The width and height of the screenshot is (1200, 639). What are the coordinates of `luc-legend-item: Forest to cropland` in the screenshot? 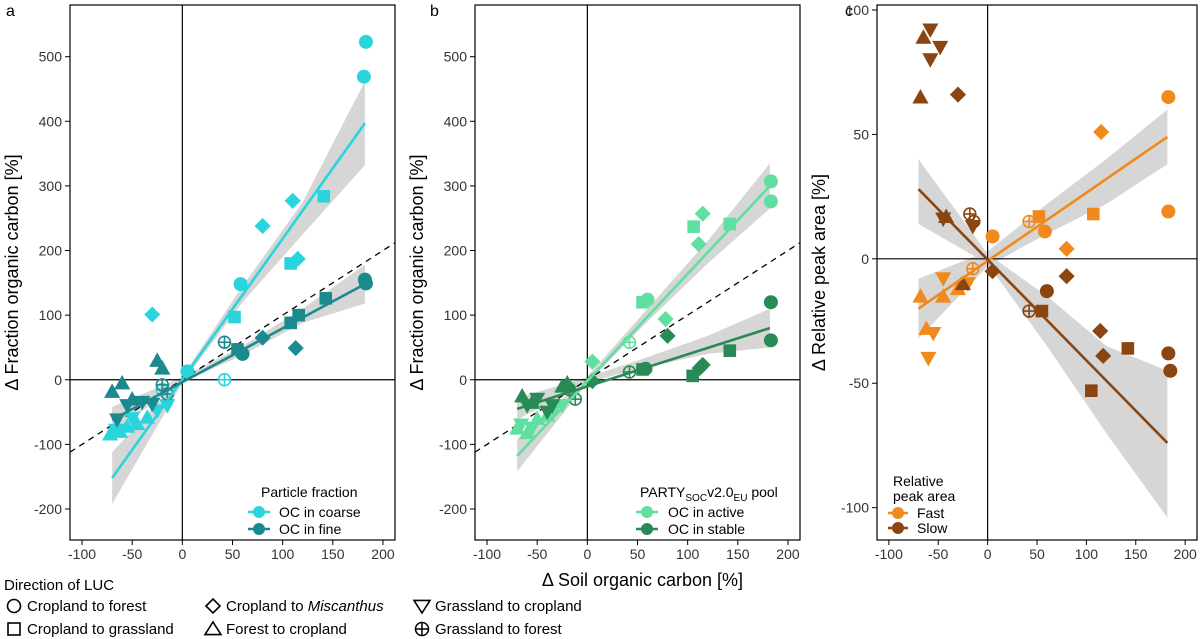 It's located at (275, 629).